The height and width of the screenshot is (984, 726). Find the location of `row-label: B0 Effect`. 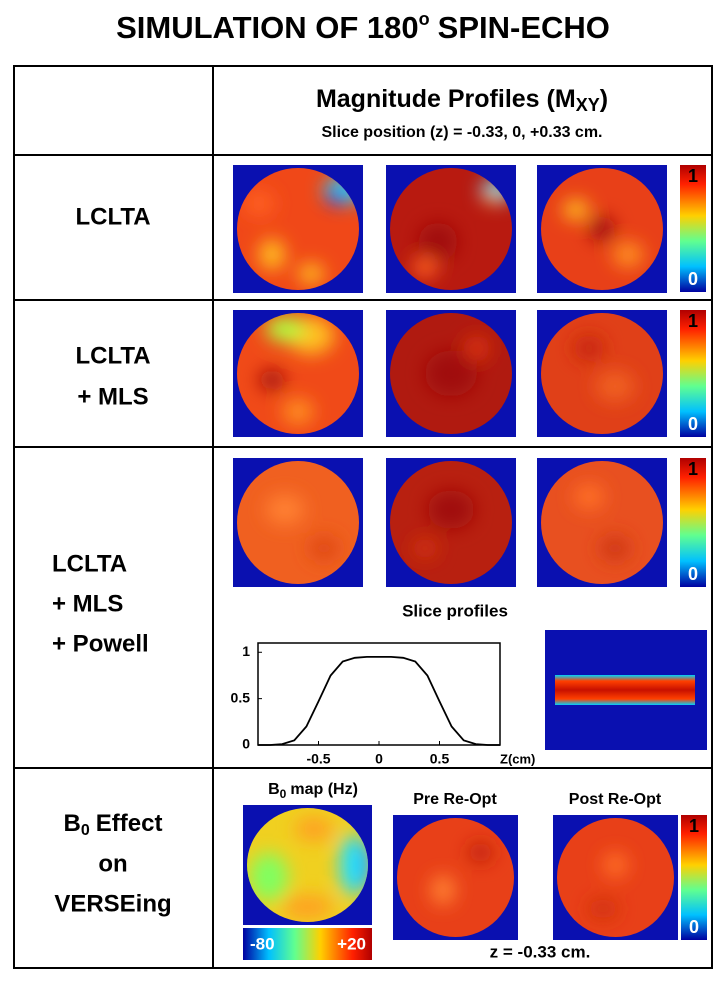

row-label: B0 Effect is located at coordinates (113, 824).